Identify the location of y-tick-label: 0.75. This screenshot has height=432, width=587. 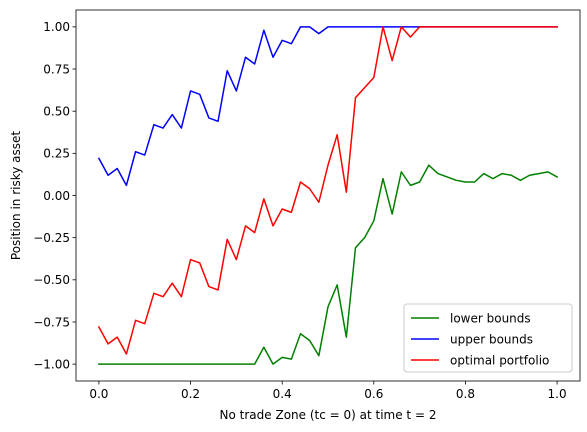
(56, 69).